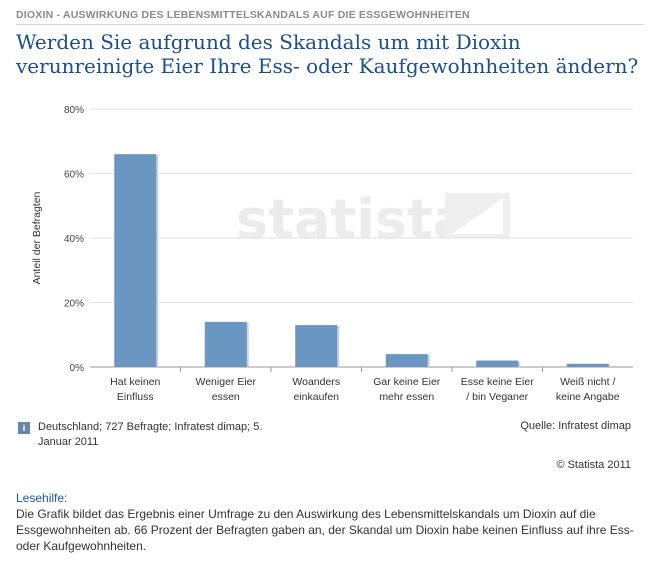 This screenshot has height=562, width=649. I want to click on y-tick-label: 0%, so click(77, 368).